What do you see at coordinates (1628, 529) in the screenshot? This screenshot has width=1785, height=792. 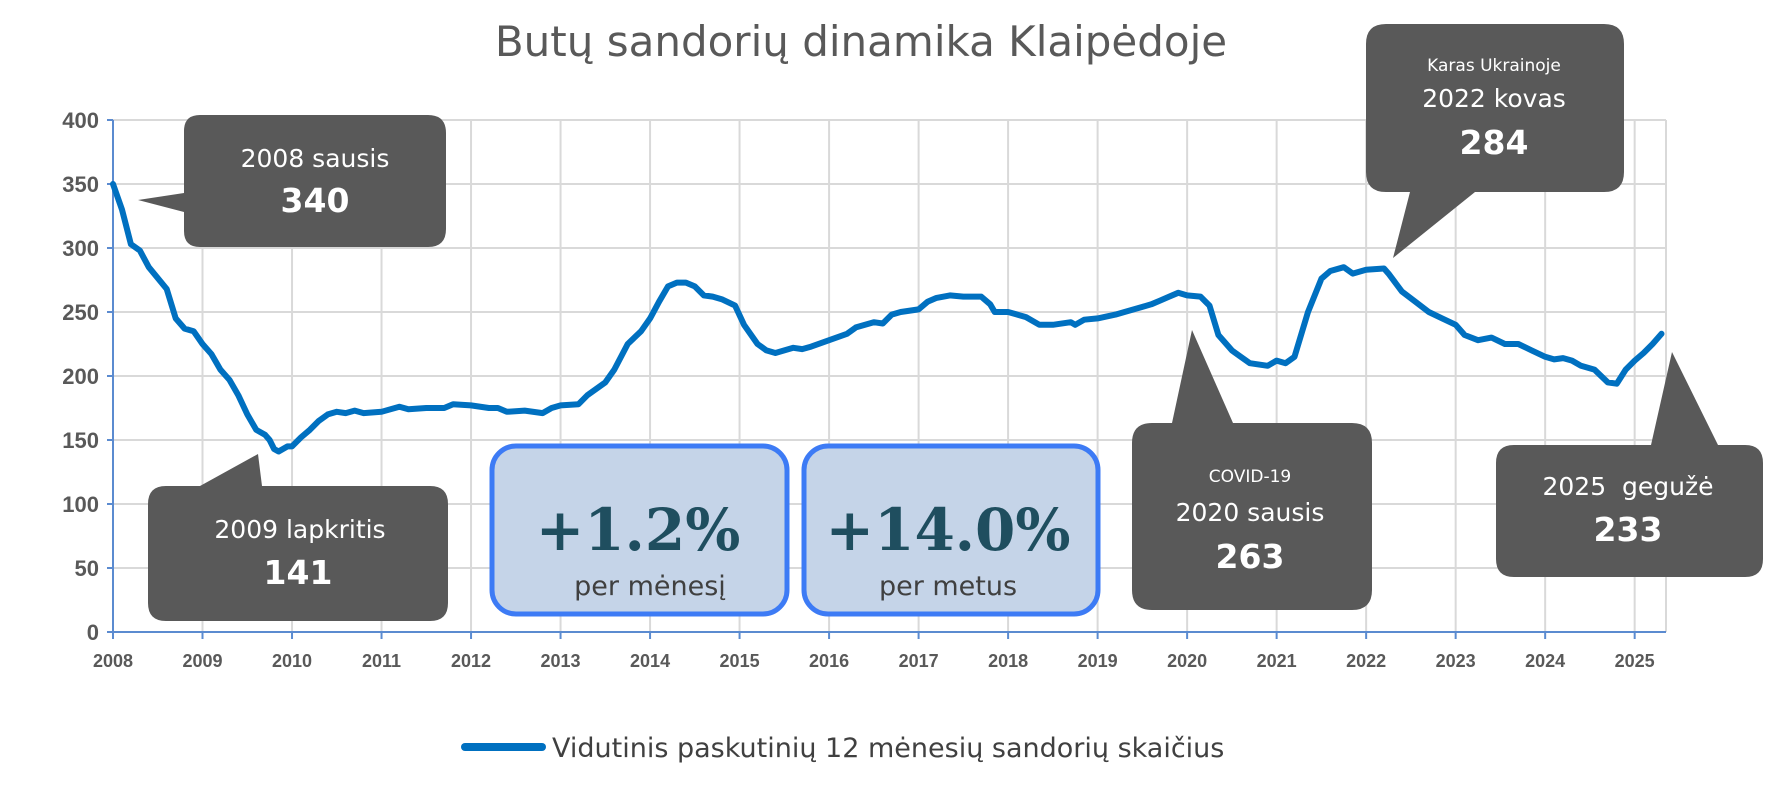 I see `callout-may-2025-value: 233` at bounding box center [1628, 529].